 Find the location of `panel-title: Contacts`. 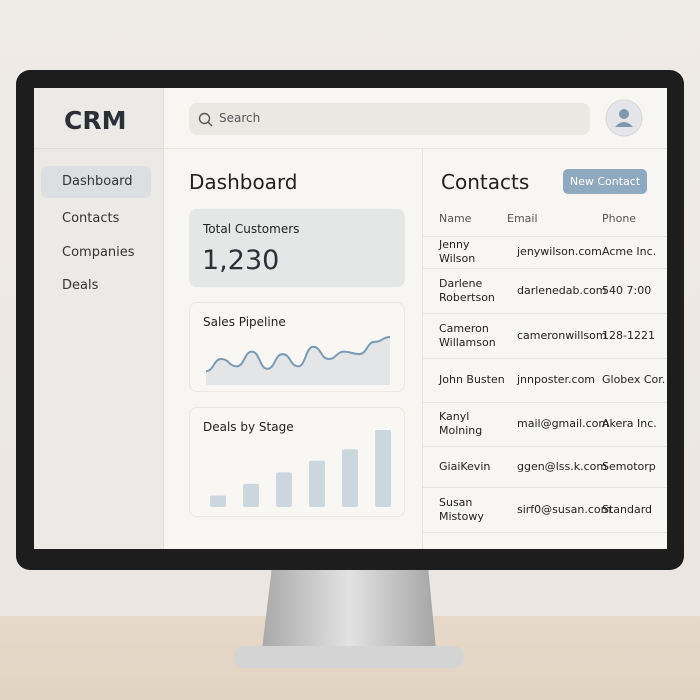

panel-title: Contacts is located at coordinates (485, 182).